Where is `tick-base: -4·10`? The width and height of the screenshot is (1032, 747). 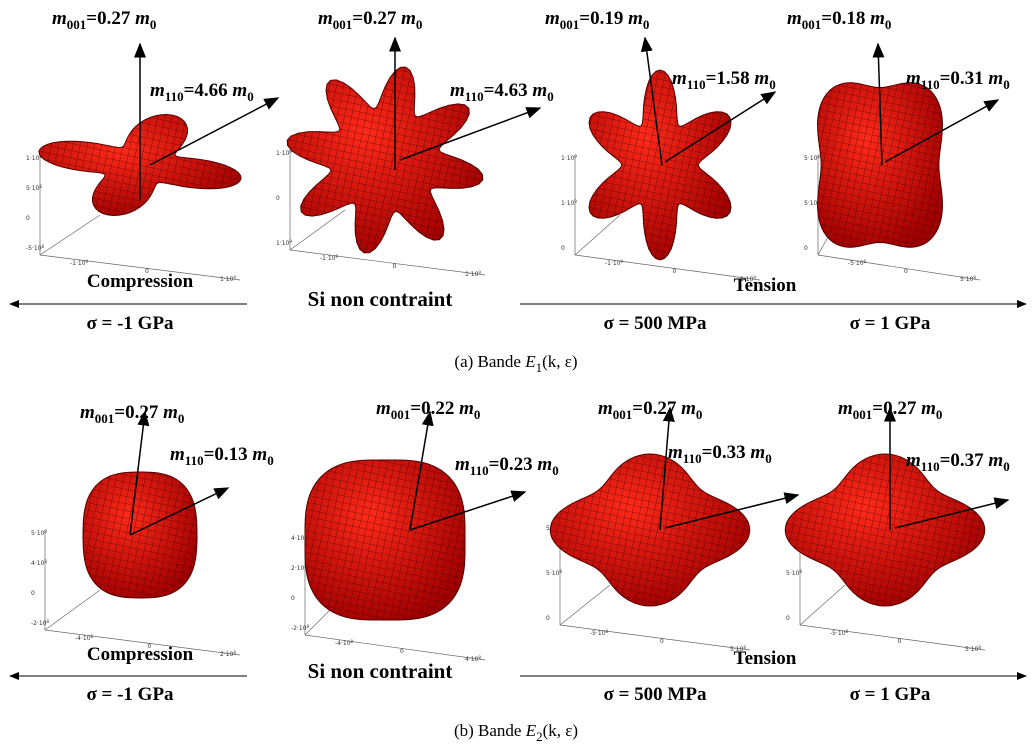
tick-base: -4·10 is located at coordinates (83, 638).